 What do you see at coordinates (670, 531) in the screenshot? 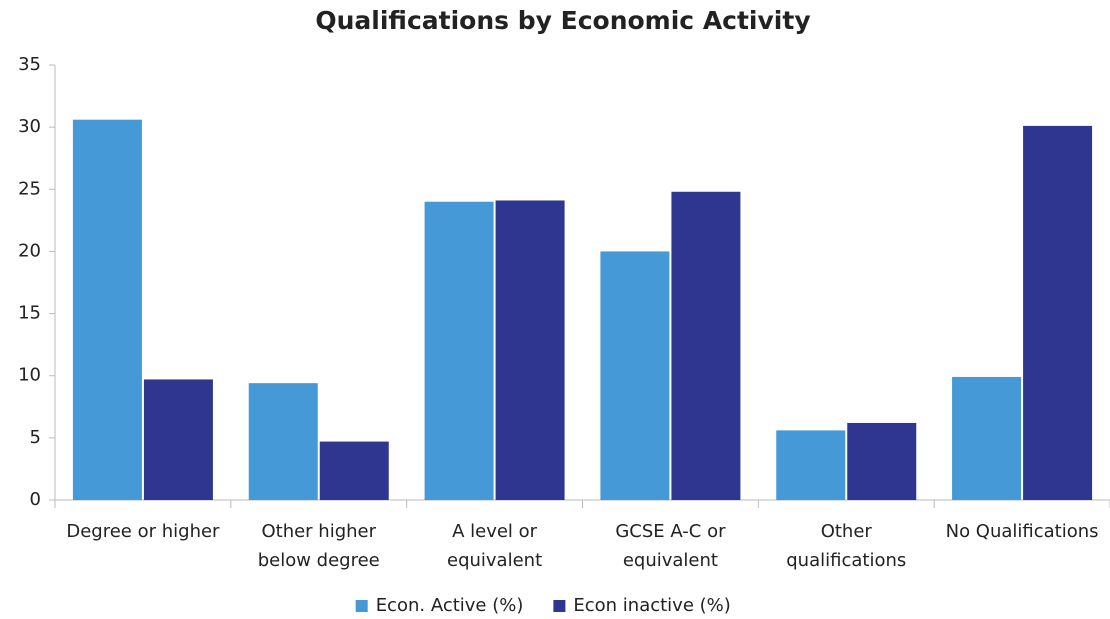
I see `x-tick-label: GCSE A-C or` at bounding box center [670, 531].